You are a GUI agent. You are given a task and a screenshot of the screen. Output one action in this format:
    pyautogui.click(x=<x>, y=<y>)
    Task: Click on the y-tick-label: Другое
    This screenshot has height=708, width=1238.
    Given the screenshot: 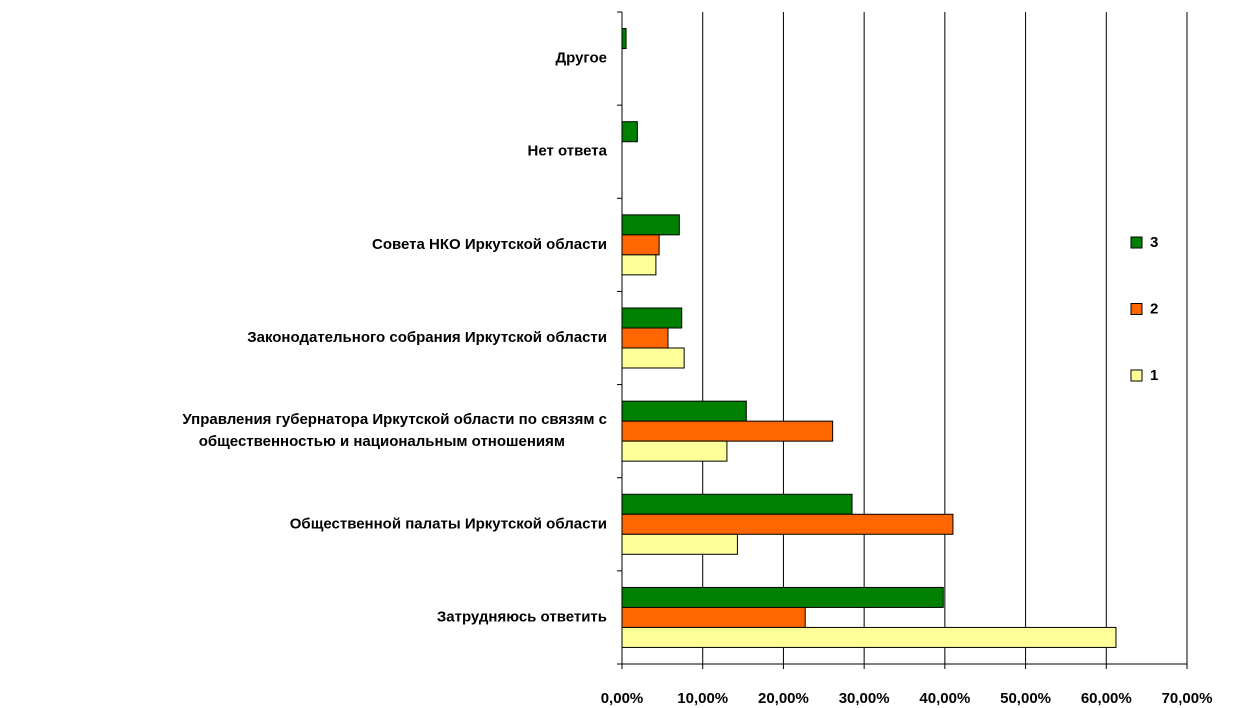 What is the action you would take?
    pyautogui.click(x=581, y=58)
    